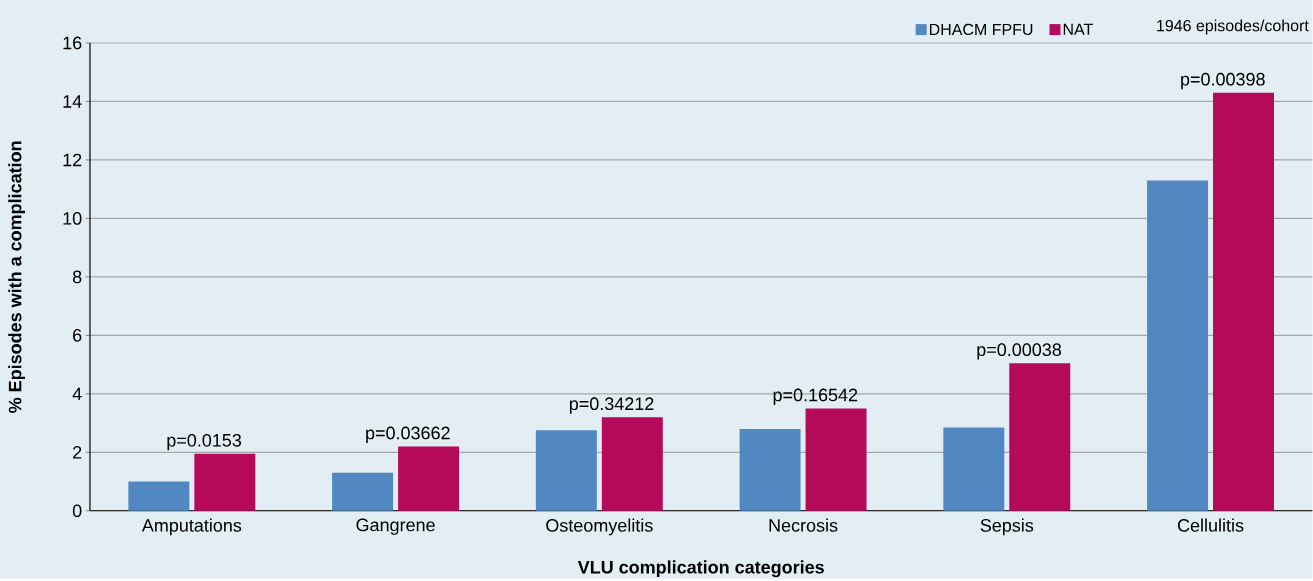 The height and width of the screenshot is (581, 1313). I want to click on annotation: p=0.34212, so click(611, 405).